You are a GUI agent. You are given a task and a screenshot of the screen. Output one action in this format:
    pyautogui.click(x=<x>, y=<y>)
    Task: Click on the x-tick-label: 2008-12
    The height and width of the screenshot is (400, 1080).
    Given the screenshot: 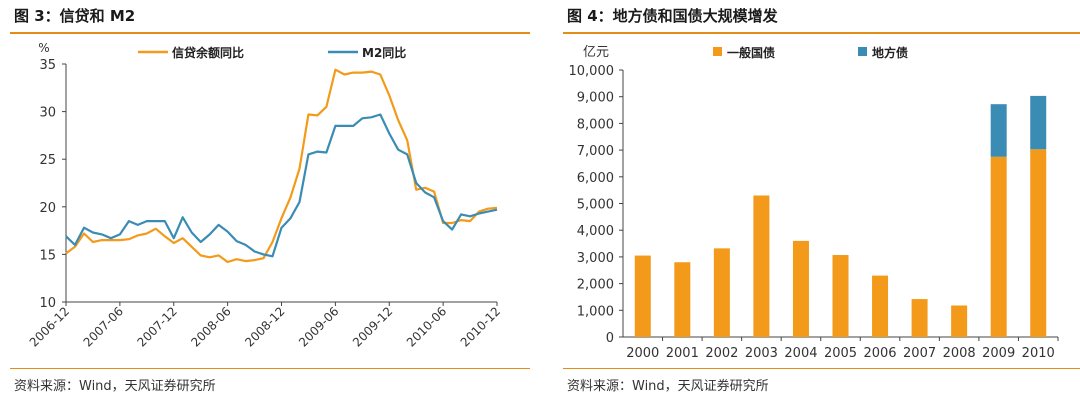 What is the action you would take?
    pyautogui.click(x=264, y=326)
    